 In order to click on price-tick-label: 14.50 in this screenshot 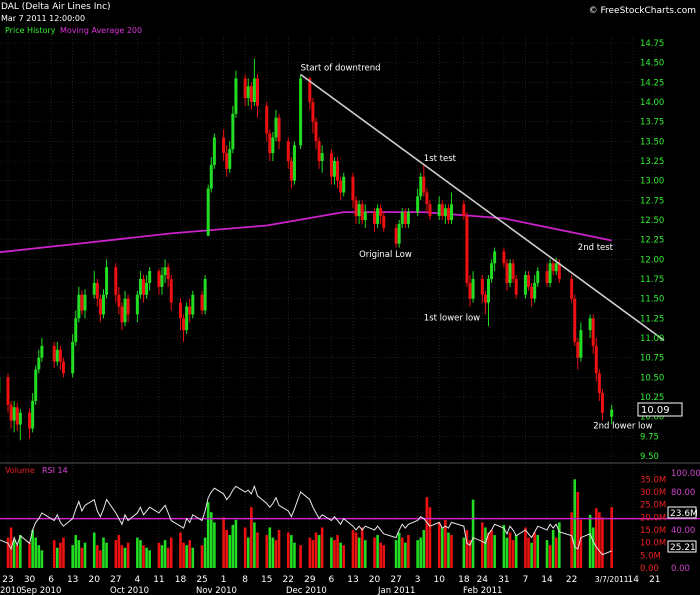, I will do `click(652, 64)`.